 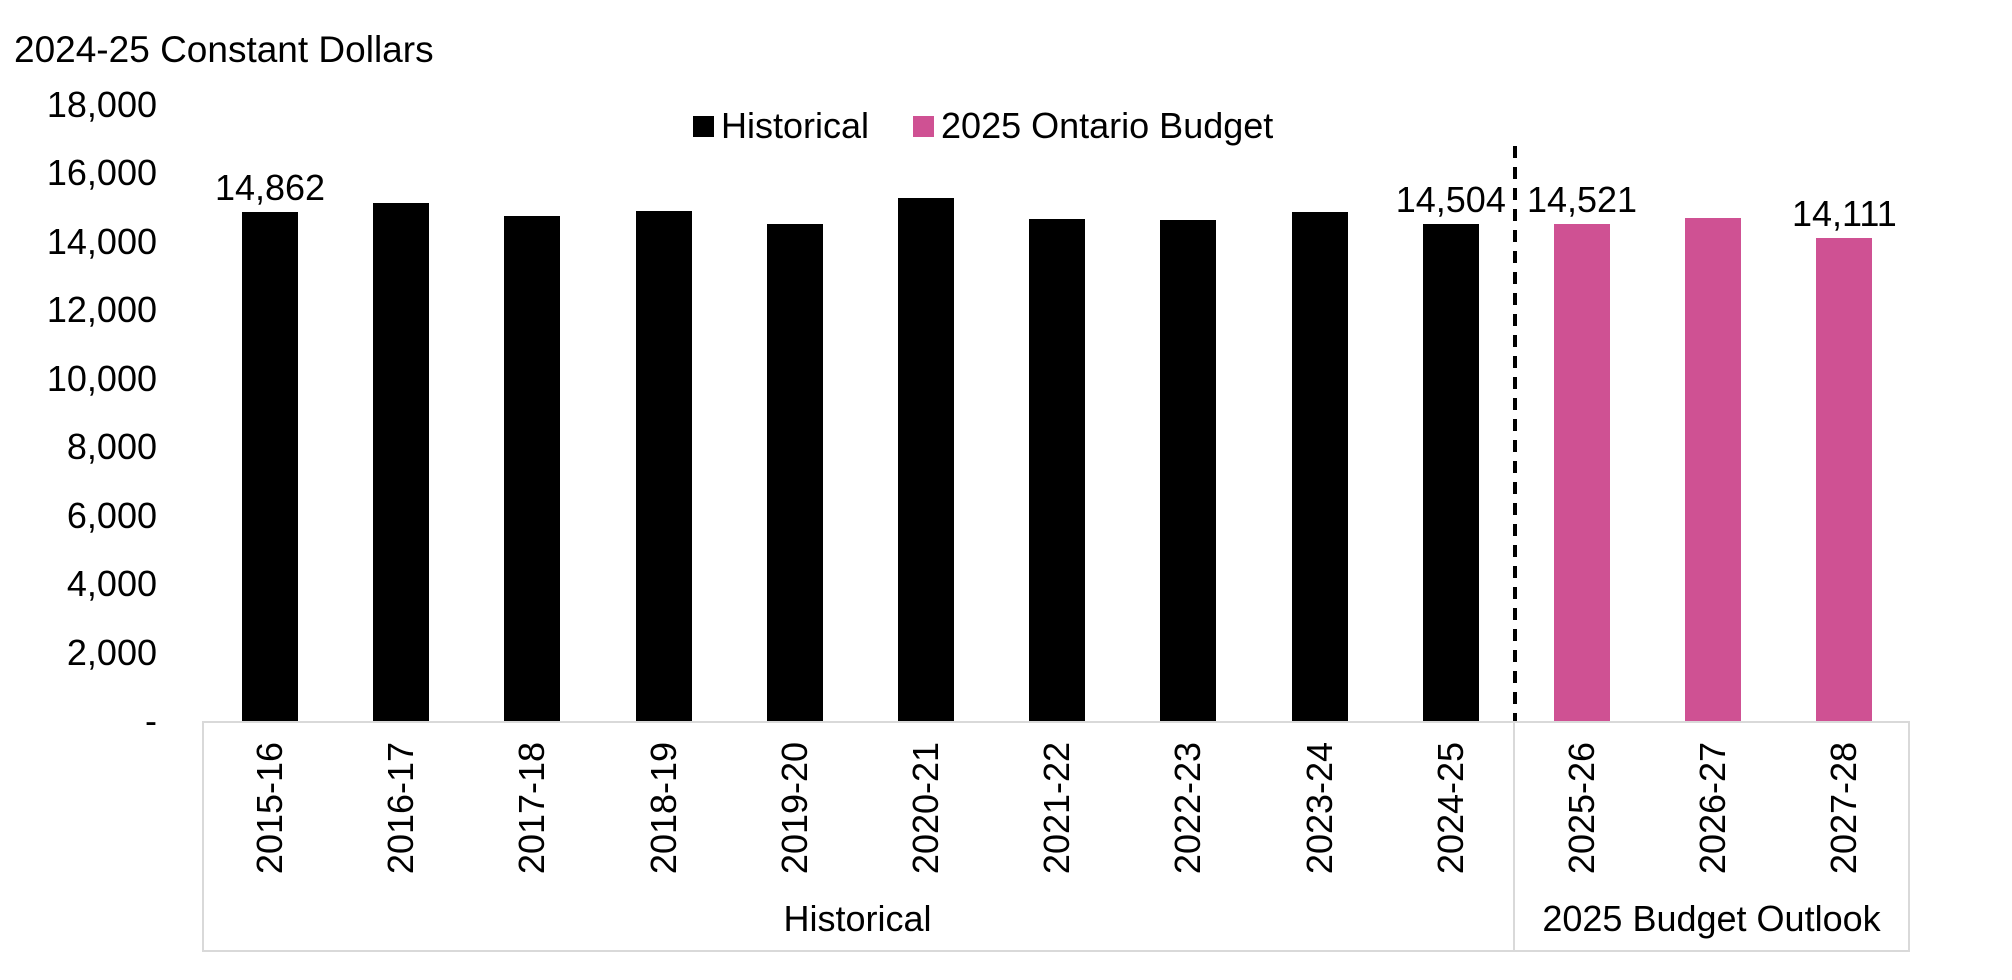 I want to click on legend-label: Historical, so click(x=795, y=125).